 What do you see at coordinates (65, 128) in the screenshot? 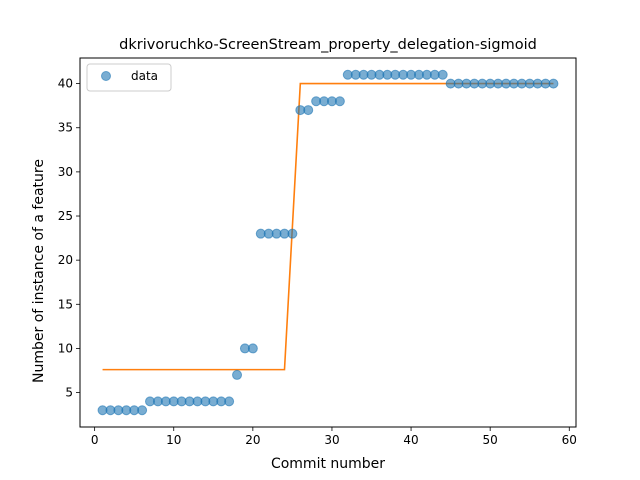
I see `y-tick-label: 35` at bounding box center [65, 128].